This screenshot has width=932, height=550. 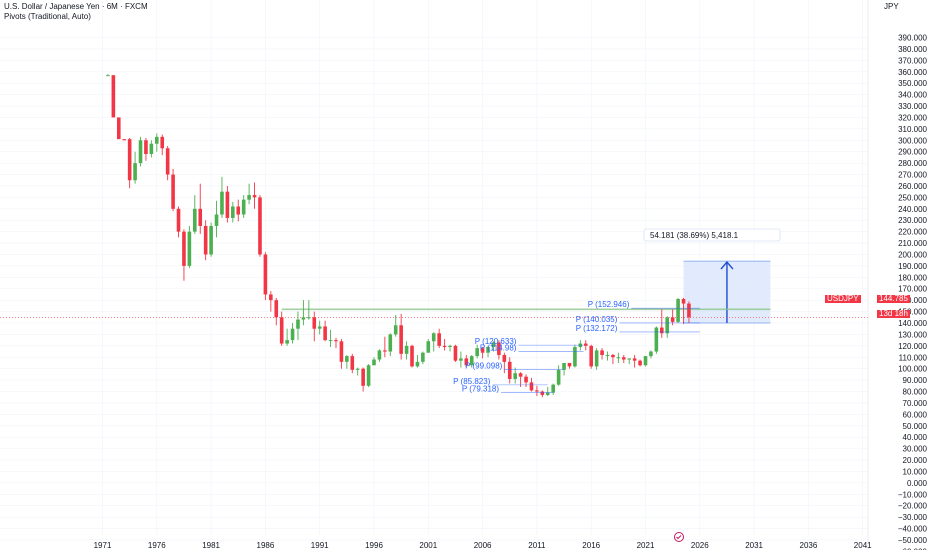 I want to click on price-tick-label: 270.000, so click(x=912, y=175).